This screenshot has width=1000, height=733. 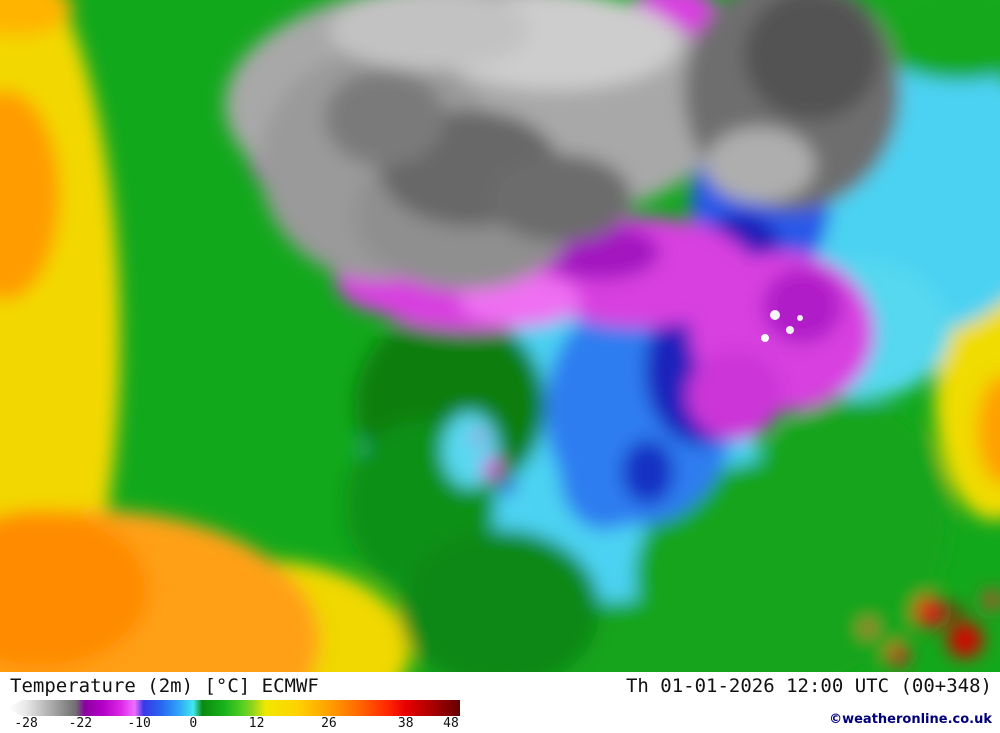 I want to click on colorbar, so click(x=234, y=708).